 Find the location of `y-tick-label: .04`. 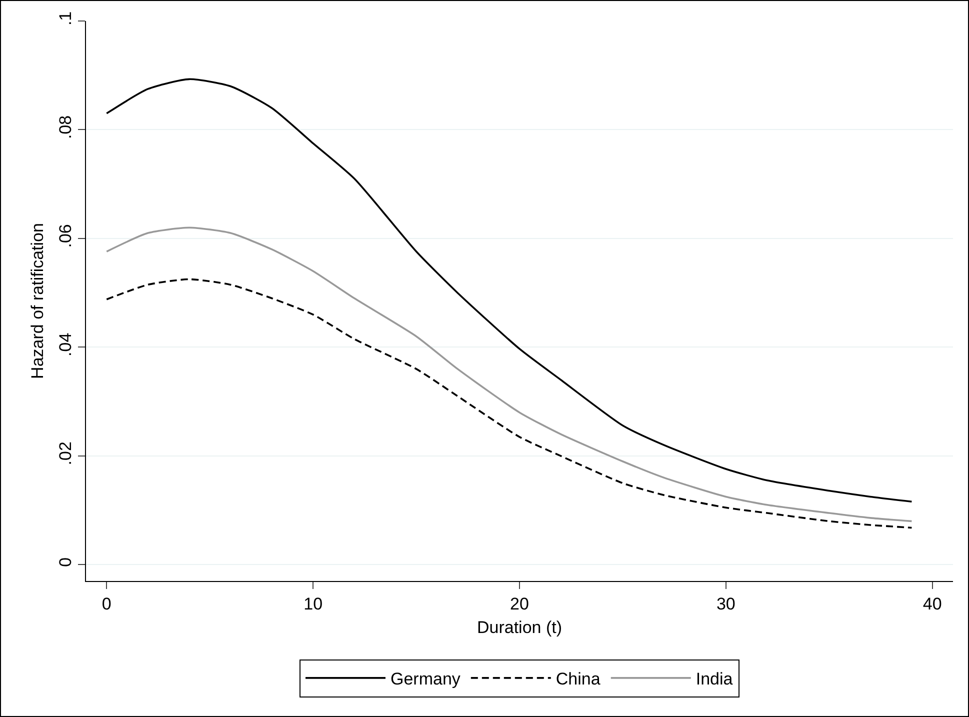

y-tick-label: .04 is located at coordinates (66, 344).